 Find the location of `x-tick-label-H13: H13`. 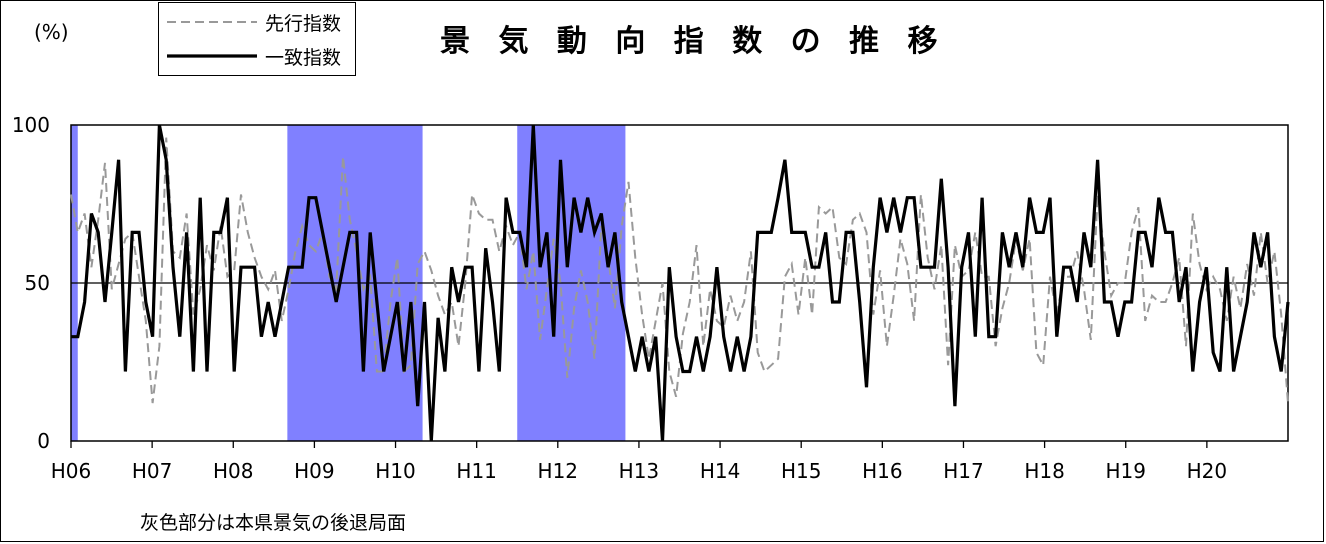

x-tick-label-H13: H13 is located at coordinates (639, 471).